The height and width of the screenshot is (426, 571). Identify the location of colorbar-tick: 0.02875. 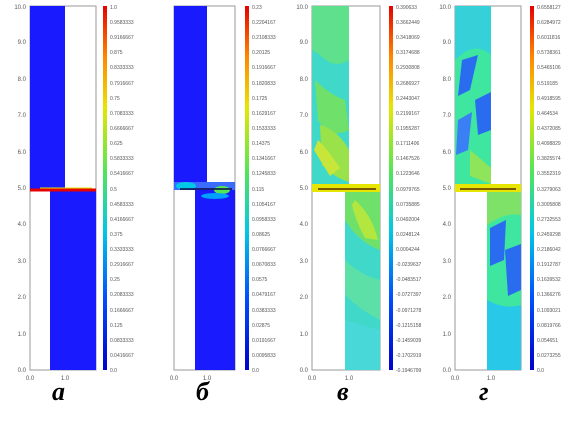
(261, 326).